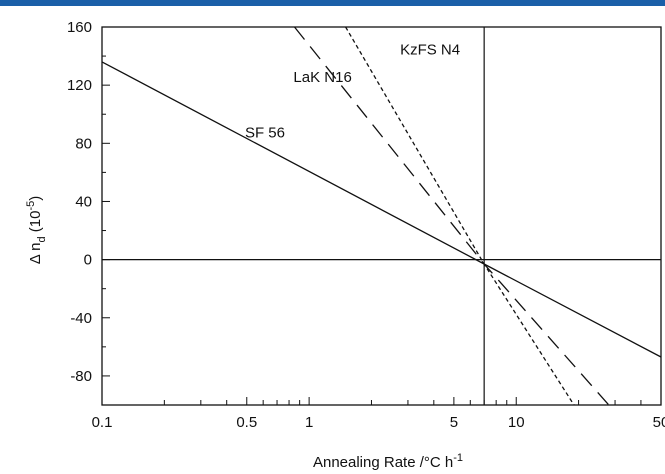 The height and width of the screenshot is (474, 665). What do you see at coordinates (322, 77) in the screenshot?
I see `series-label-lak-n16: LaK N16` at bounding box center [322, 77].